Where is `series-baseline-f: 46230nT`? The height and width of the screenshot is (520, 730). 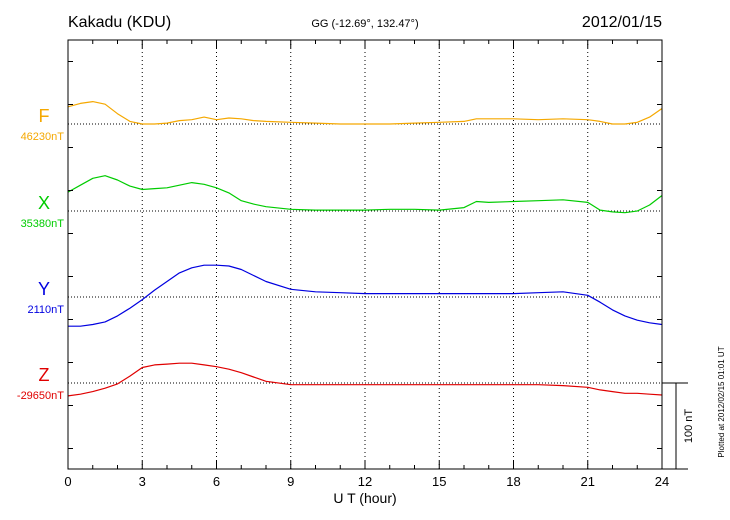
series-baseline-f: 46230nT is located at coordinates (43, 137).